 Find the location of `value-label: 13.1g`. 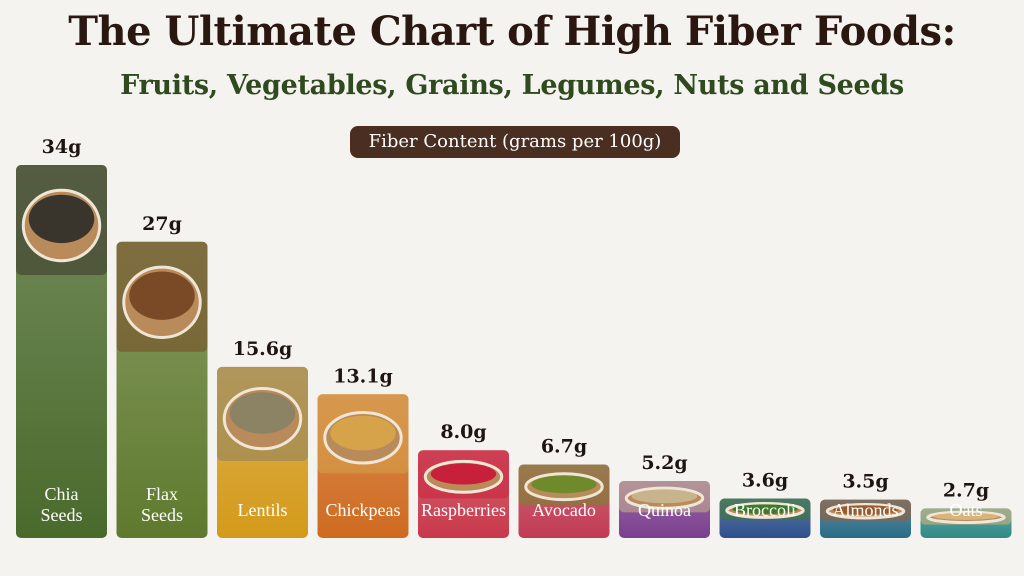

value-label: 13.1g is located at coordinates (363, 376).